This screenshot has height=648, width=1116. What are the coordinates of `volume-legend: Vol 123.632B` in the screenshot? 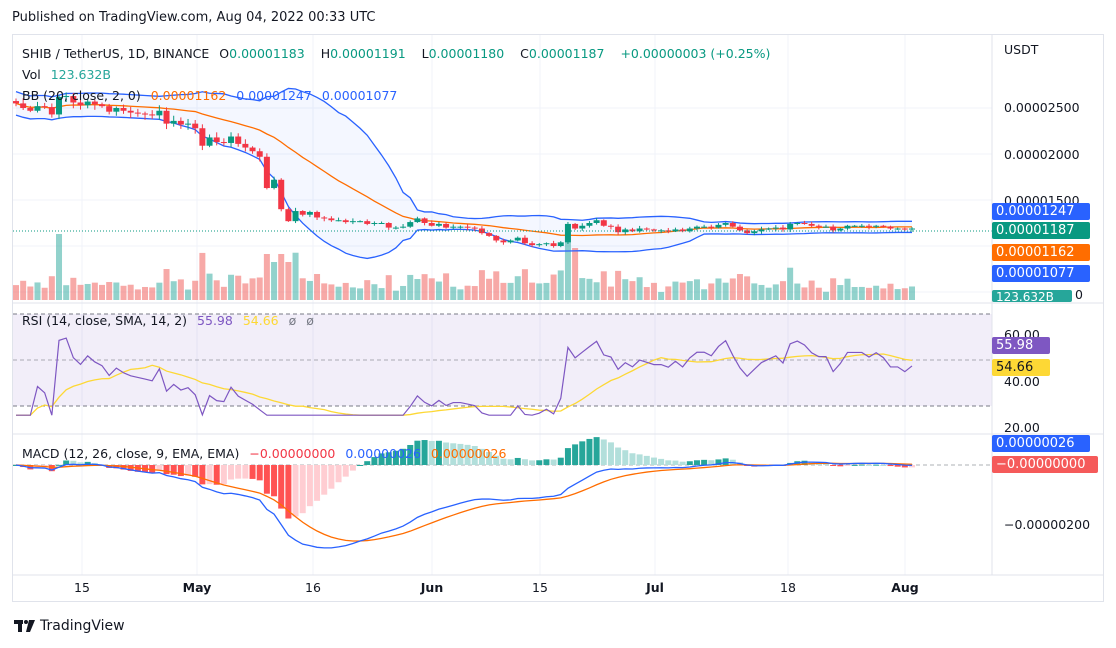 It's located at (69, 74).